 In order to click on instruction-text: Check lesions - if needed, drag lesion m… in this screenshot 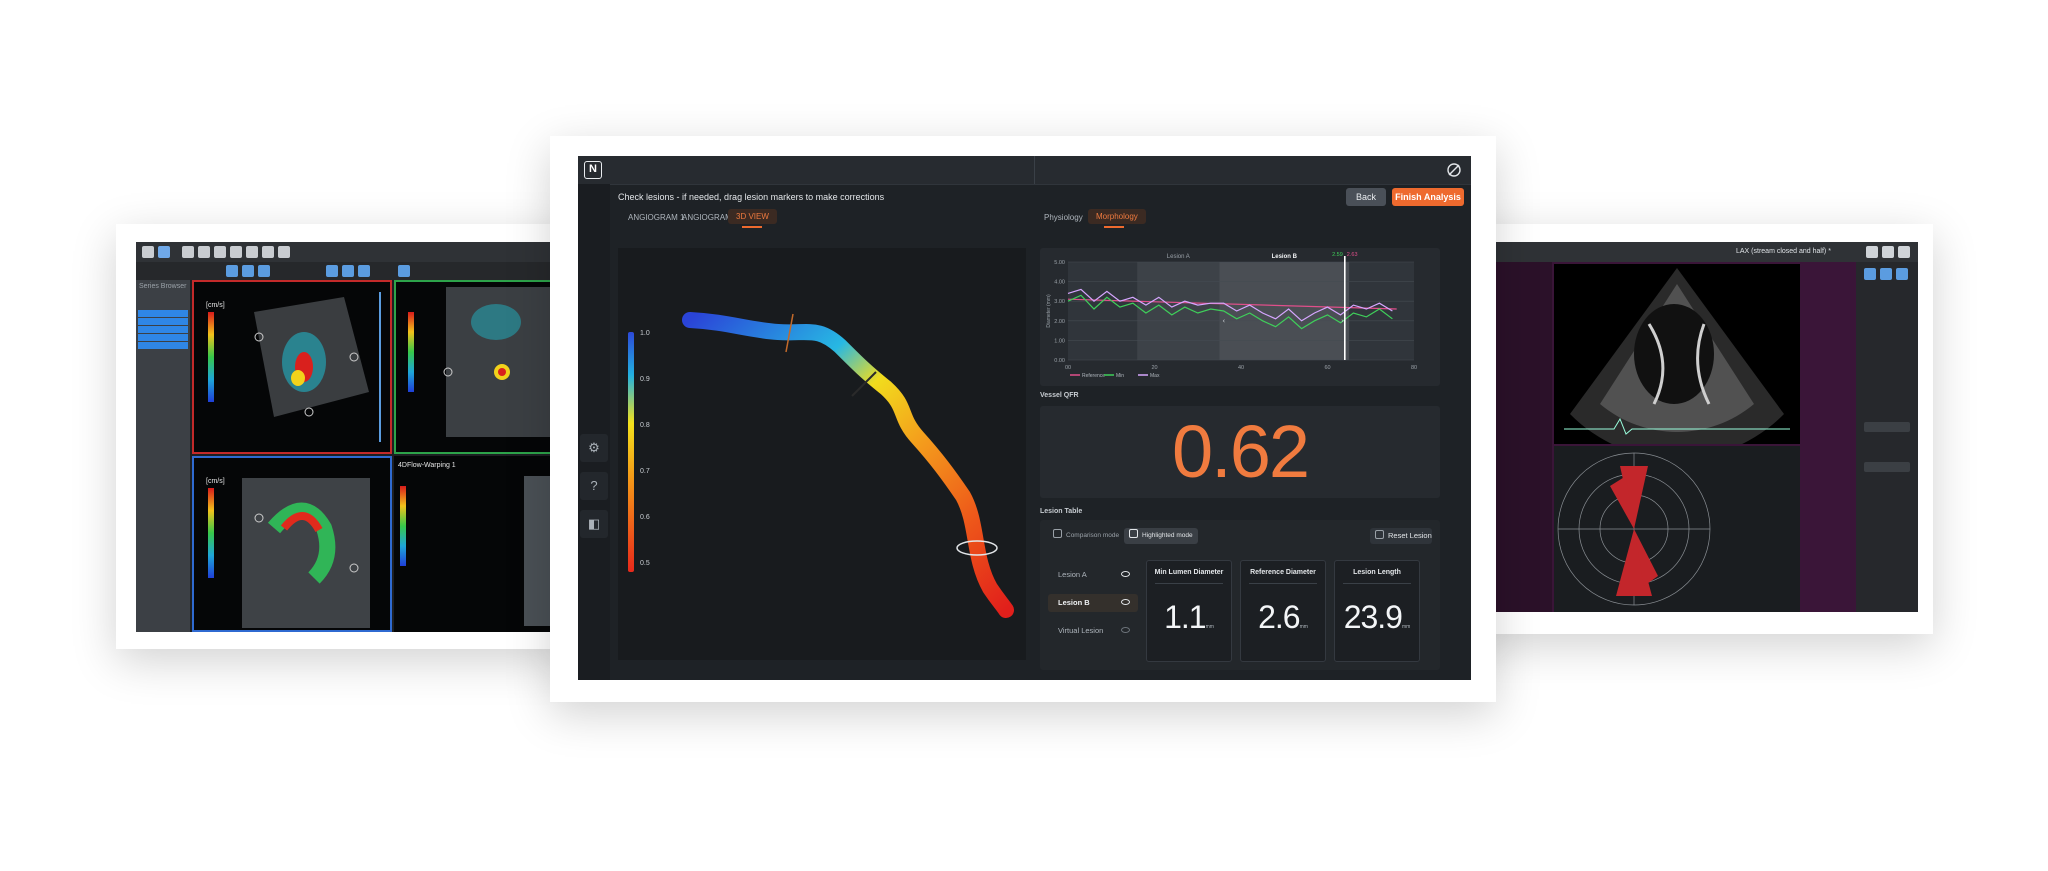, I will do `click(751, 197)`.